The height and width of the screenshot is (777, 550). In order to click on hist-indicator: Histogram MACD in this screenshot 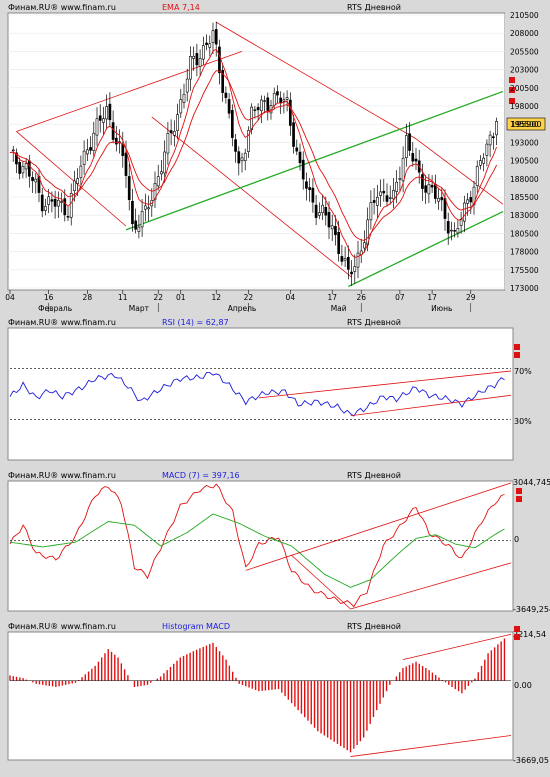, I will do `click(196, 626)`.